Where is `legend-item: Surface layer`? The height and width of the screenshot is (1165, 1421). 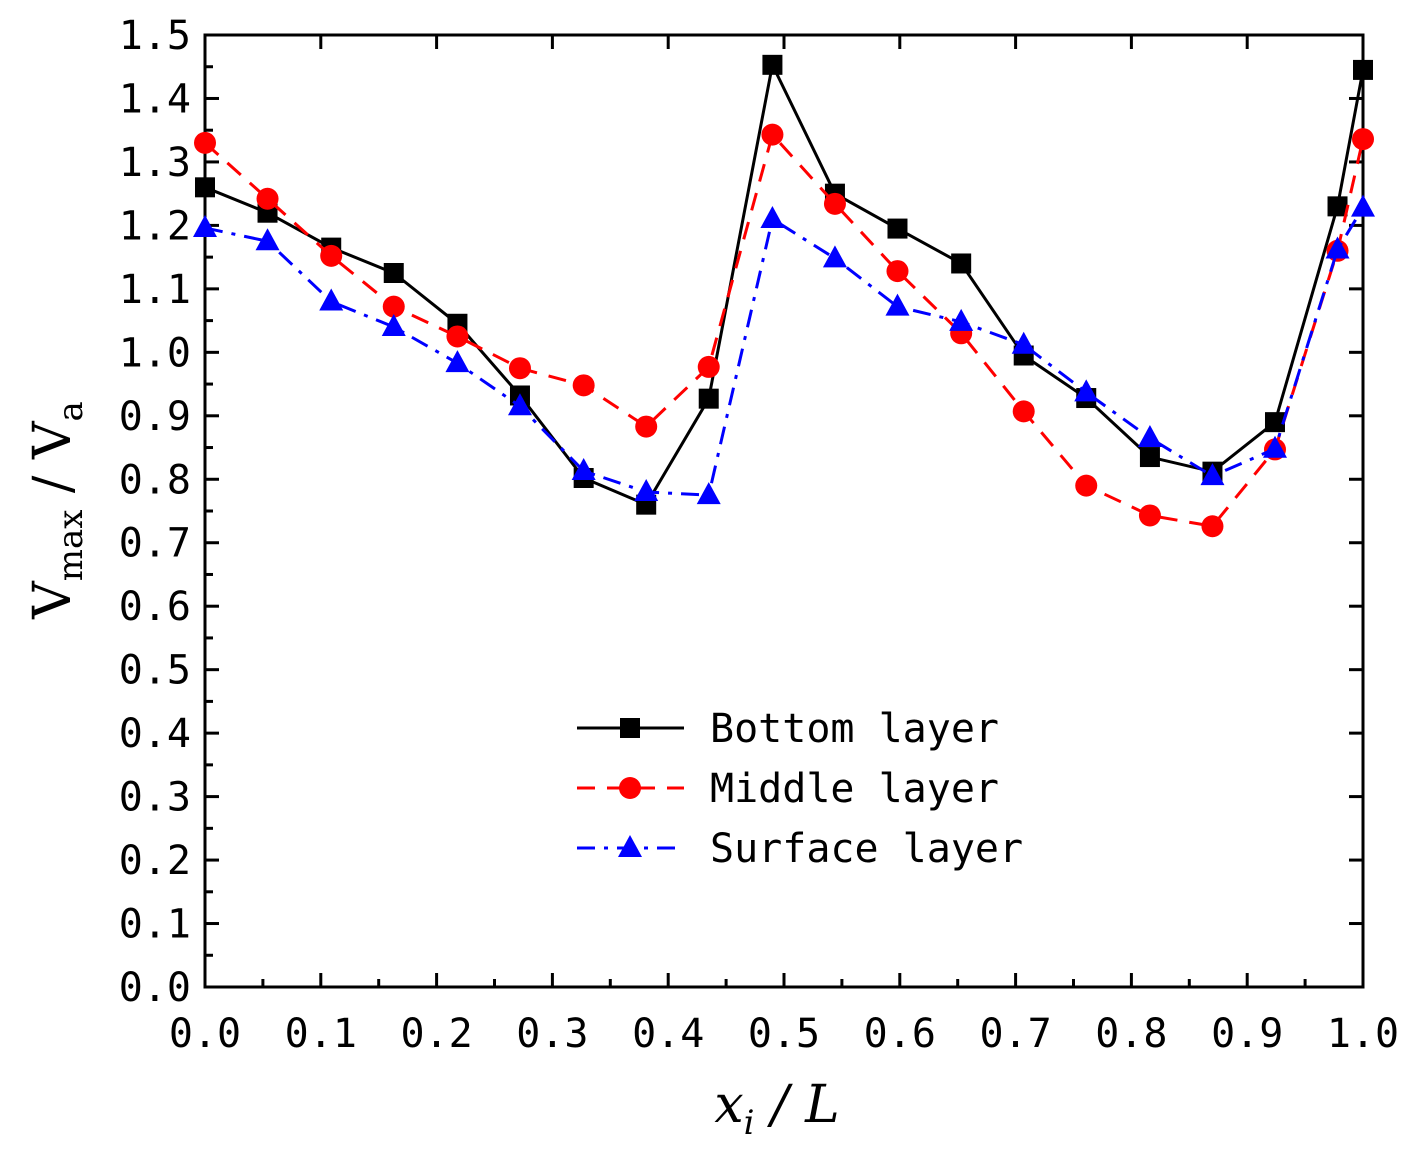 legend-item: Surface layer is located at coordinates (800, 849).